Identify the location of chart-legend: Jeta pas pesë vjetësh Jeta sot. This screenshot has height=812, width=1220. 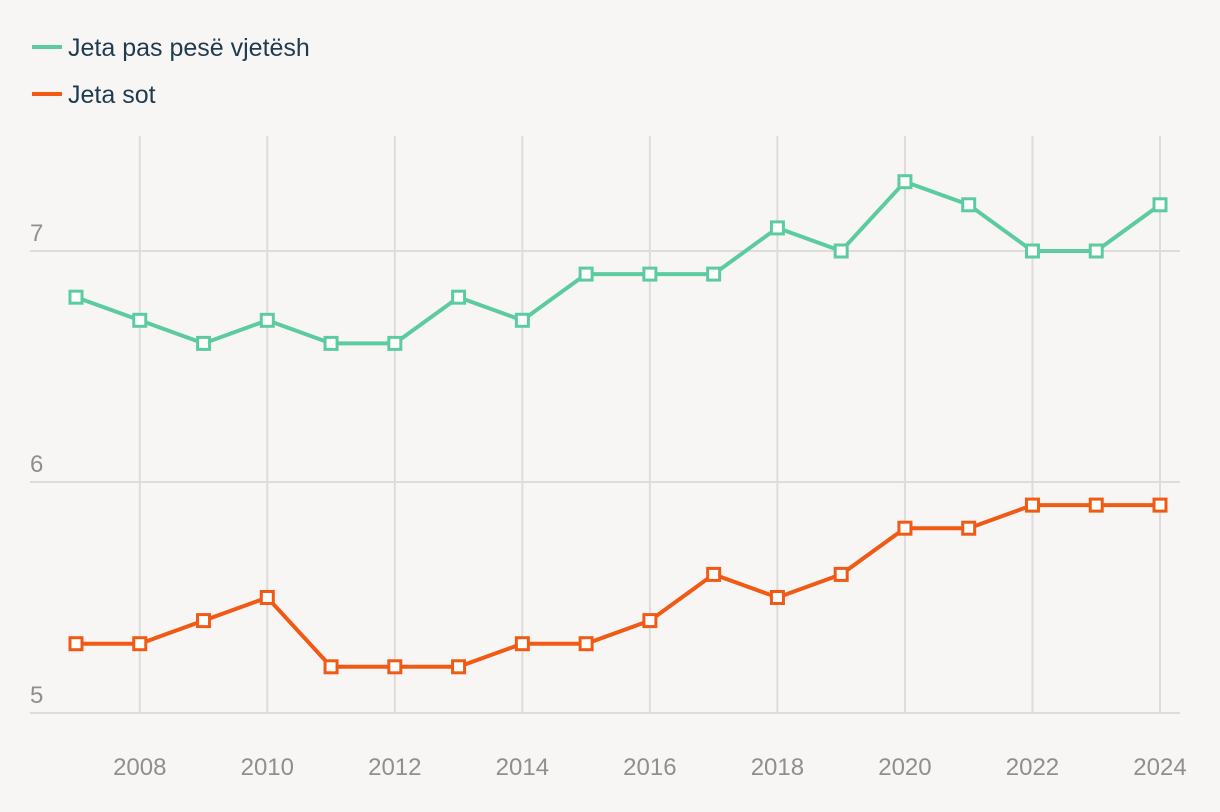
(171, 71).